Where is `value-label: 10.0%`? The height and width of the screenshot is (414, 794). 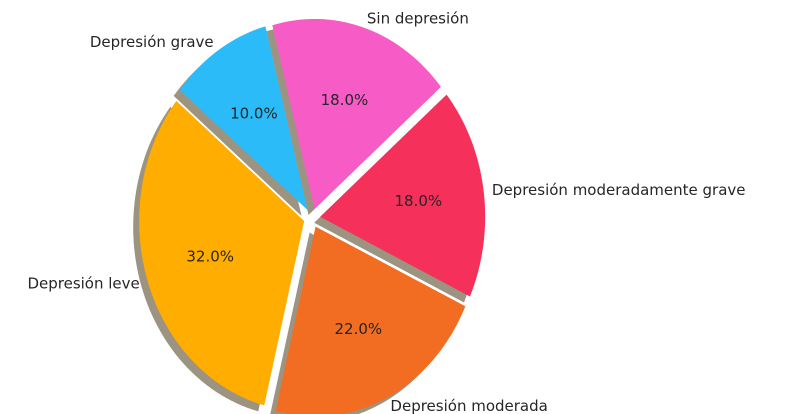
value-label: 10.0% is located at coordinates (254, 114).